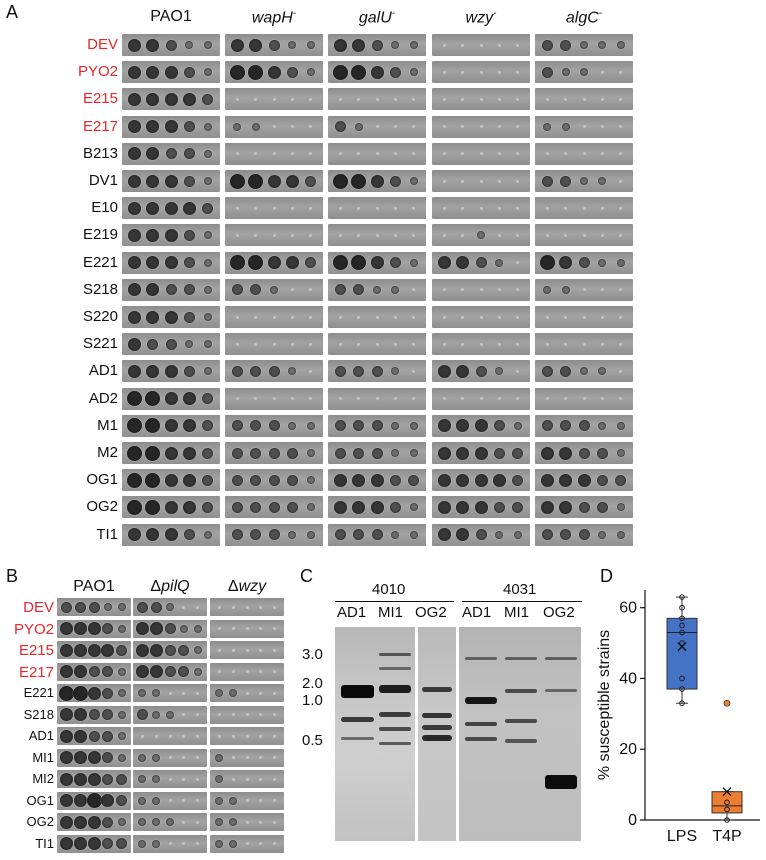 Image resolution: width=766 pixels, height=860 pixels. What do you see at coordinates (100, 153) in the screenshot?
I see `row-label-b213: B213` at bounding box center [100, 153].